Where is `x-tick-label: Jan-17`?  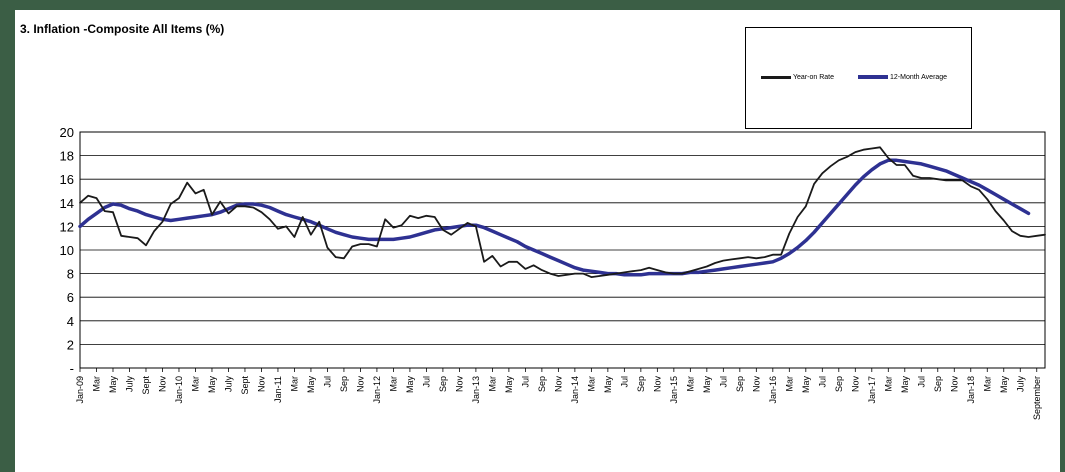 x-tick-label: Jan-17 is located at coordinates (872, 390).